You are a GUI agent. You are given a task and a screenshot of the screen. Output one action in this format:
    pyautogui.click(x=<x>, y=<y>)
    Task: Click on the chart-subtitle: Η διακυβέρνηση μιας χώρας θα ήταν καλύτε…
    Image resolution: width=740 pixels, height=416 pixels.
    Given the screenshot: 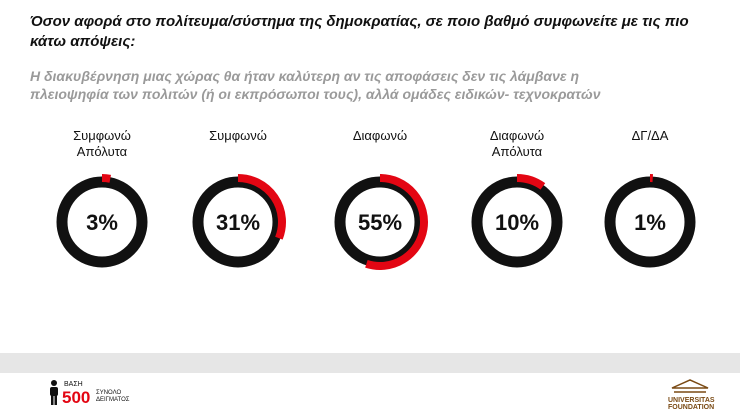 What is the action you would take?
    pyautogui.click(x=315, y=85)
    